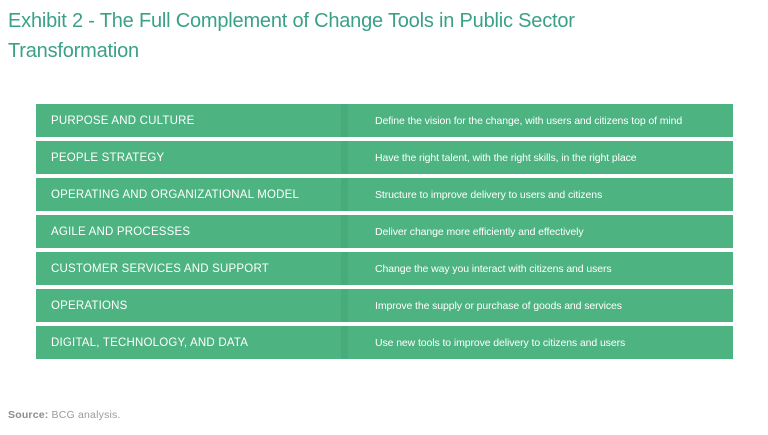  I want to click on row-category-label: DIGITAL, TECHNOLOGY, AND DATA, so click(150, 342).